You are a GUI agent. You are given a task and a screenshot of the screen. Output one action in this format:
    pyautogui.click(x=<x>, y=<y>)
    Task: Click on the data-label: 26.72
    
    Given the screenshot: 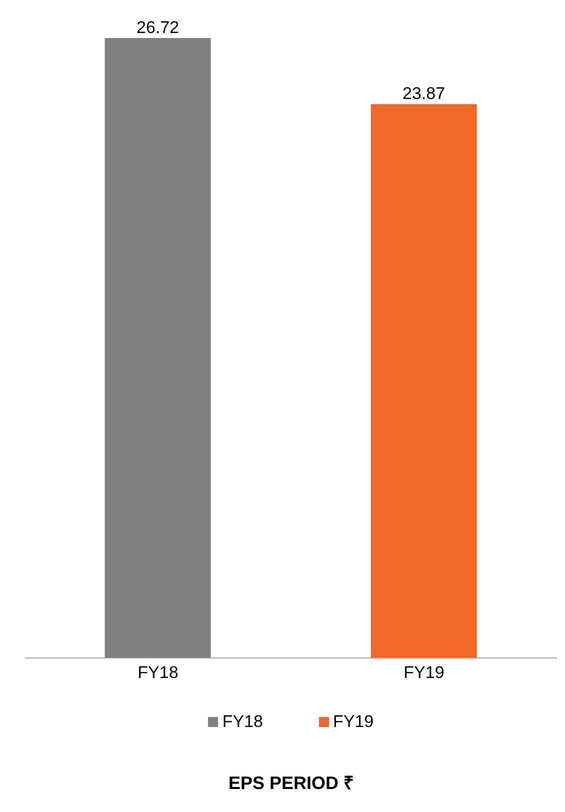 What is the action you would take?
    pyautogui.click(x=158, y=27)
    